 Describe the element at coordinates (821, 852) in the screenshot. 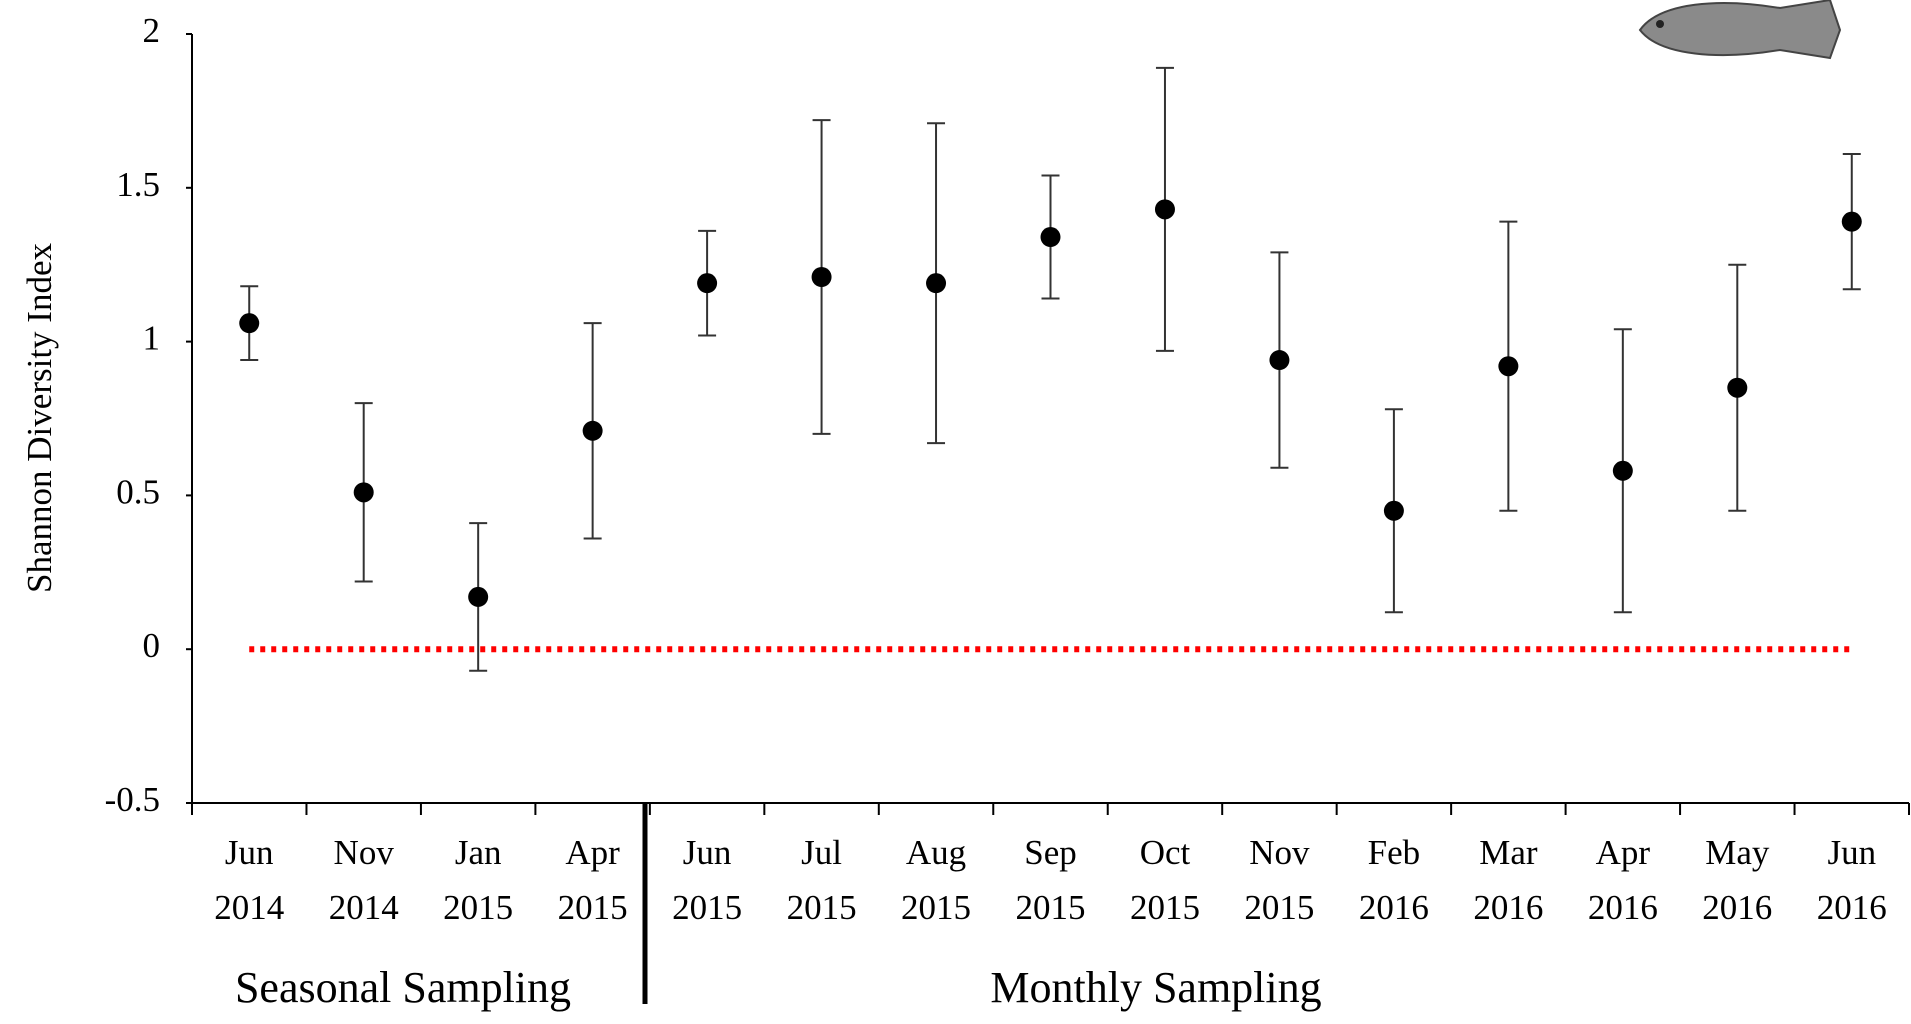

I see `x-tick-label: Jul` at that location.